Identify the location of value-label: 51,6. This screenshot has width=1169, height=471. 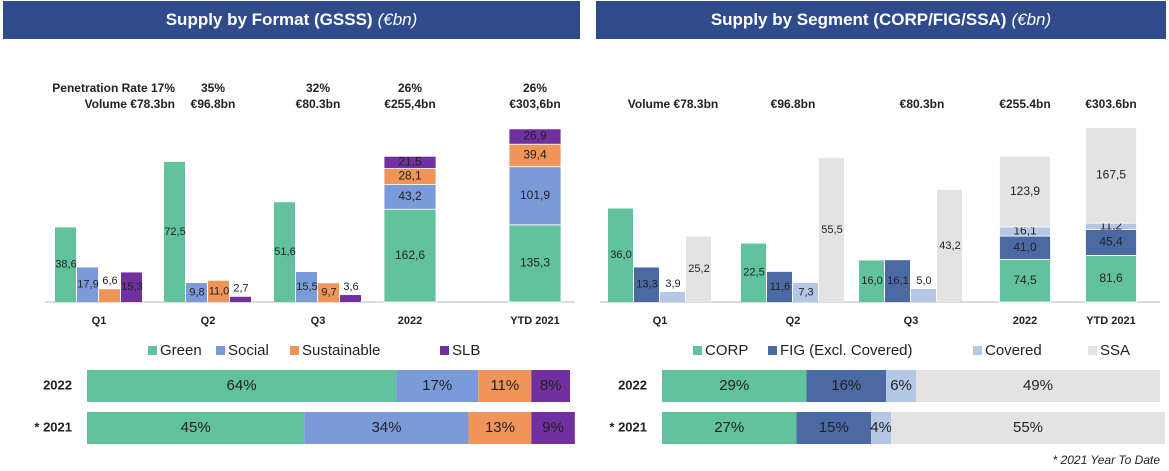
(284, 252).